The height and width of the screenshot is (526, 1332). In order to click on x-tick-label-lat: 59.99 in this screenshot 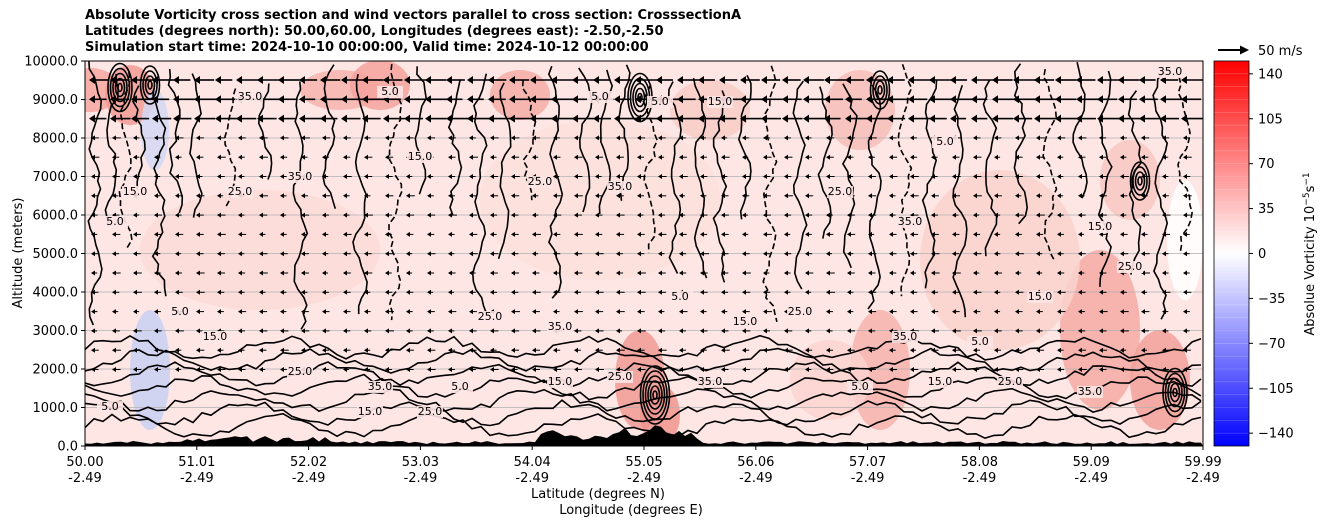, I will do `click(1202, 462)`.